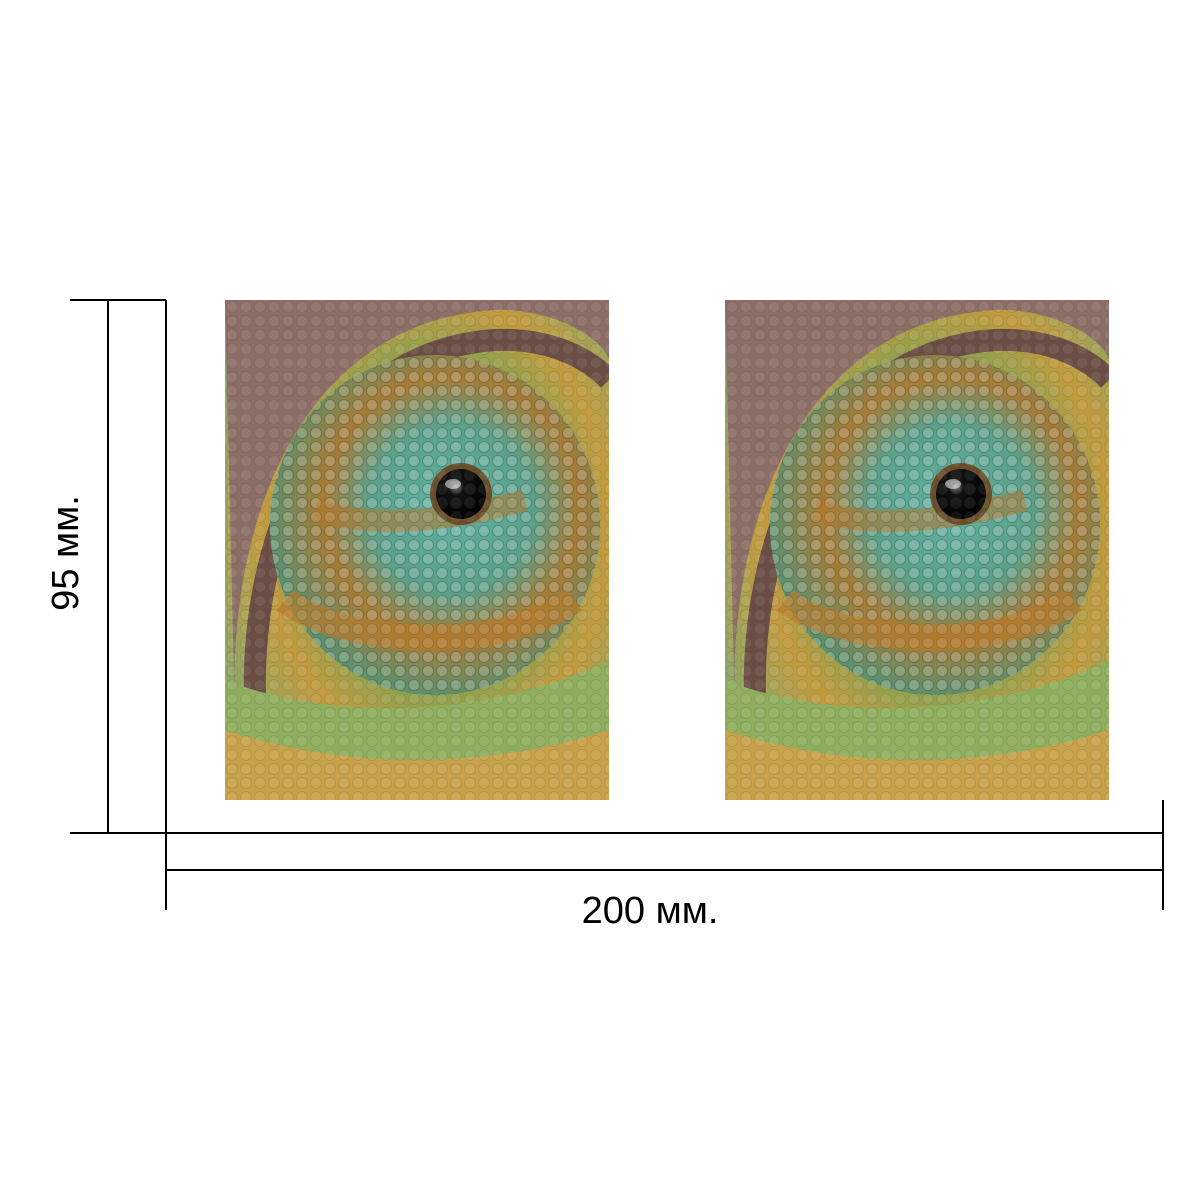 Image resolution: width=1200 pixels, height=1200 pixels. What do you see at coordinates (650, 911) in the screenshot?
I see `width-dimension-label: 200 мм.` at bounding box center [650, 911].